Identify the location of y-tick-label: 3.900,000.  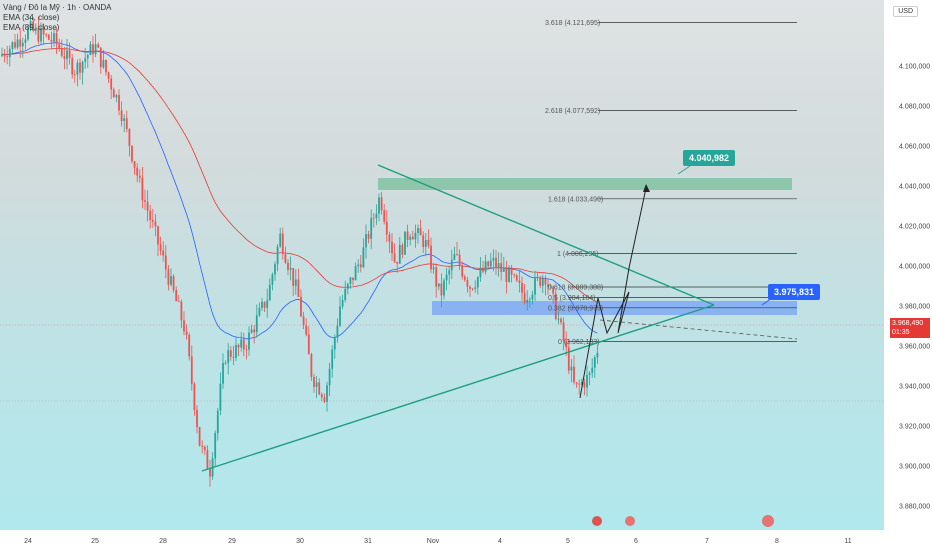
(914, 466).